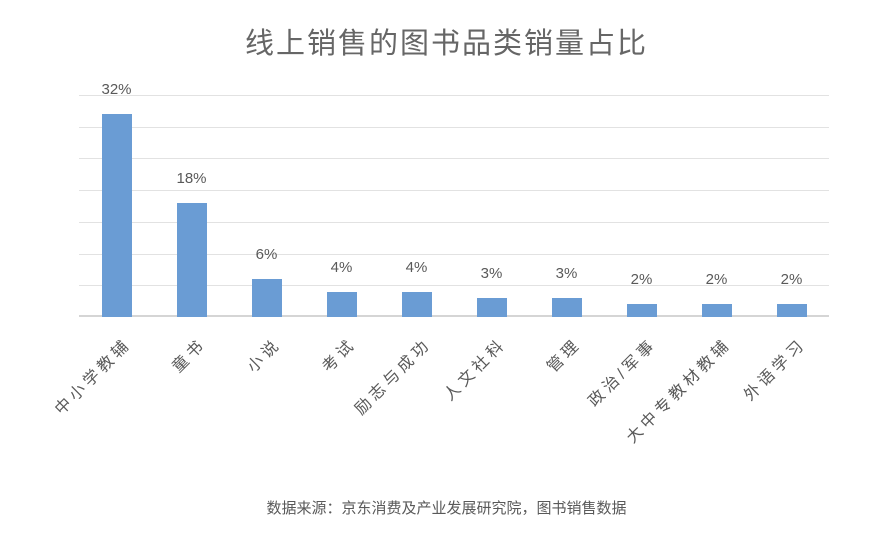 This screenshot has width=893, height=541. What do you see at coordinates (476, 370) in the screenshot?
I see `category-label-5: 人文社科` at bounding box center [476, 370].